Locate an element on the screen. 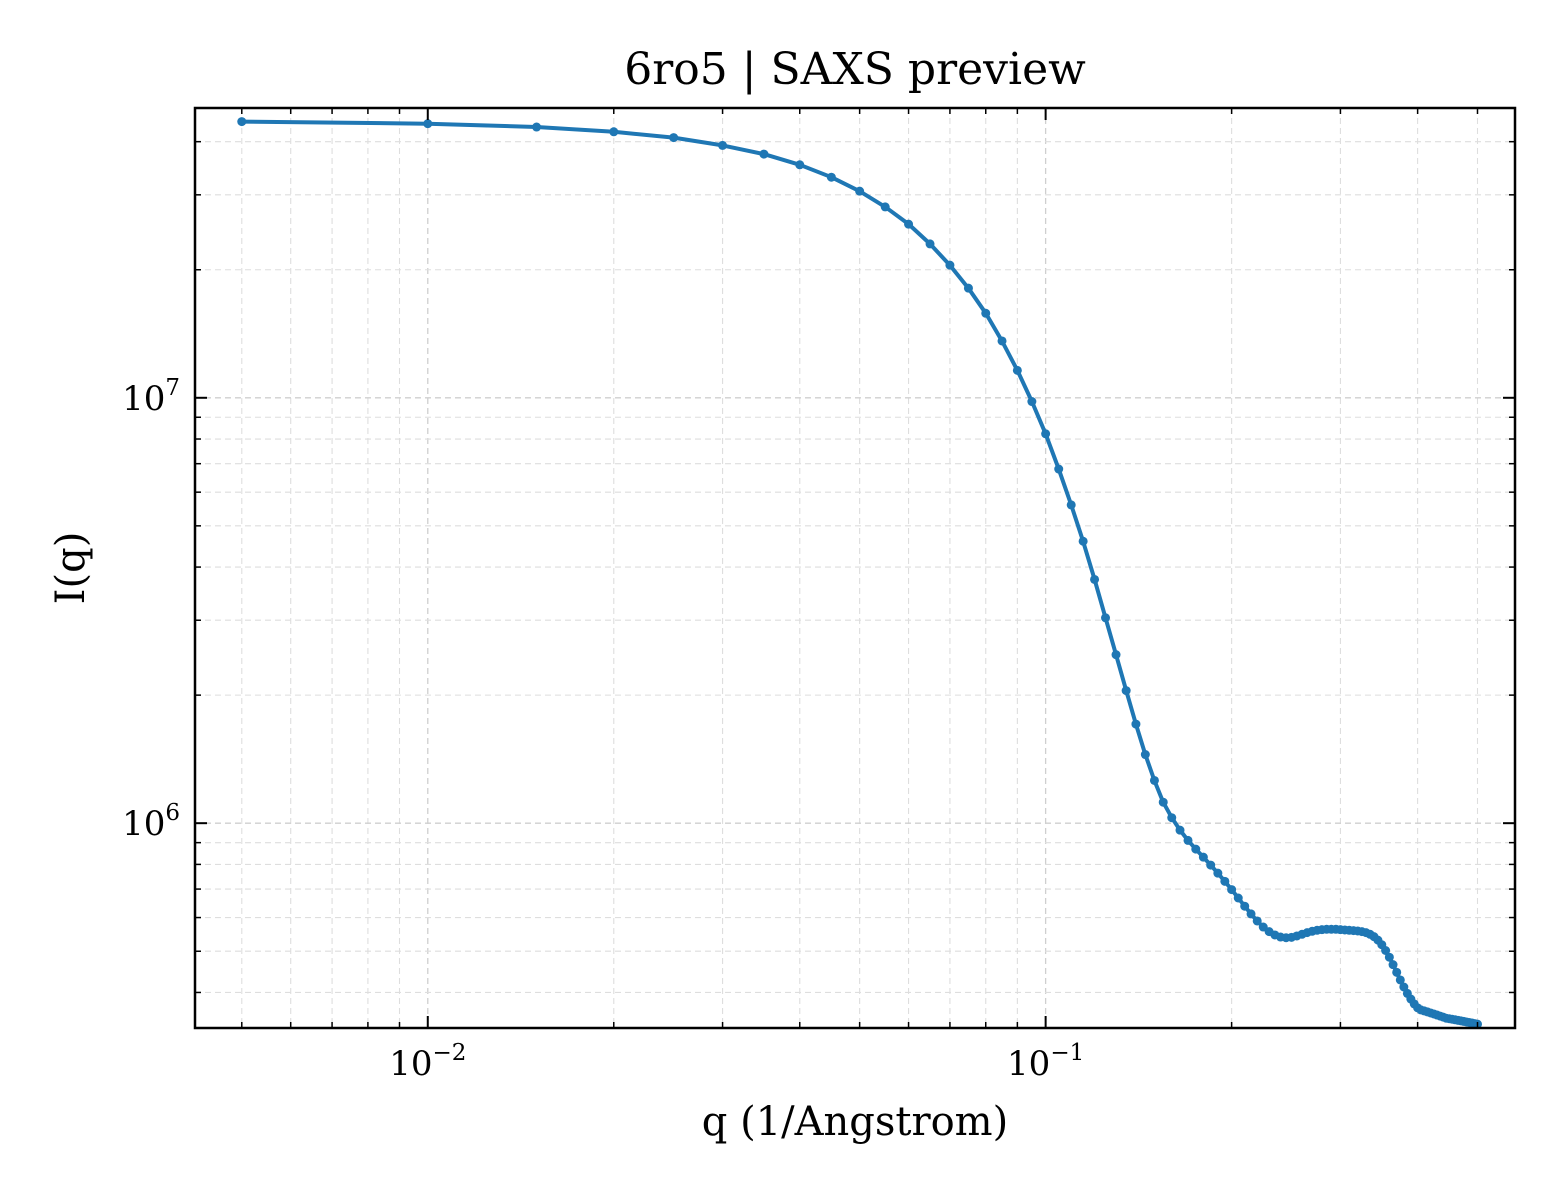 The height and width of the screenshot is (1200, 1560). chart-title: 6ro5 | SAXS preview is located at coordinates (855, 69).